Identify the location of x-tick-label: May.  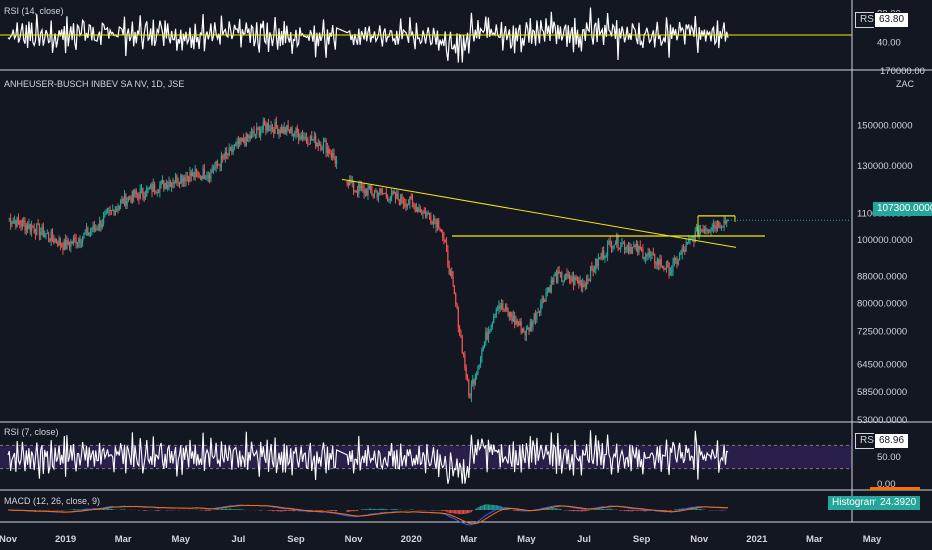
(181, 539).